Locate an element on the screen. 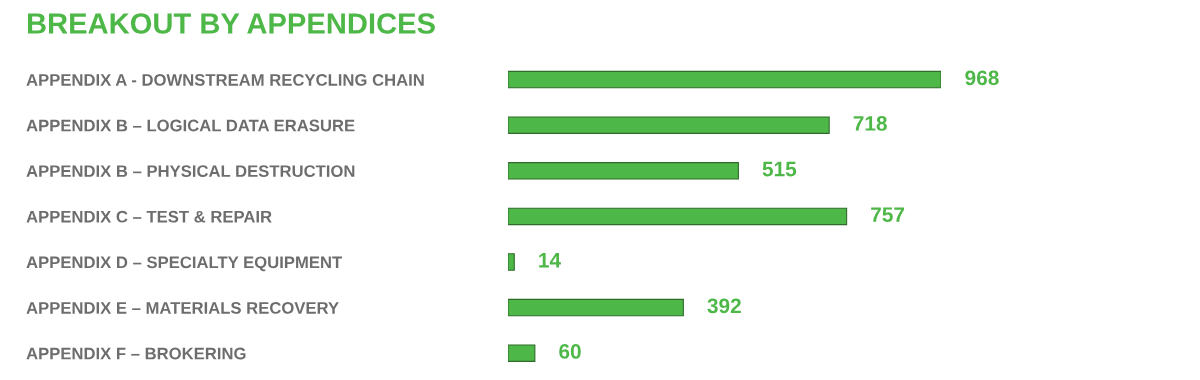 This screenshot has height=380, width=1200. data-label: 718 is located at coordinates (870, 123).